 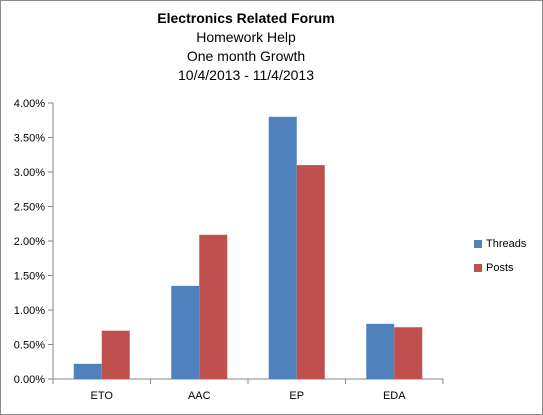 What do you see at coordinates (29, 277) in the screenshot?
I see `y-tick-label: 1.50%` at bounding box center [29, 277].